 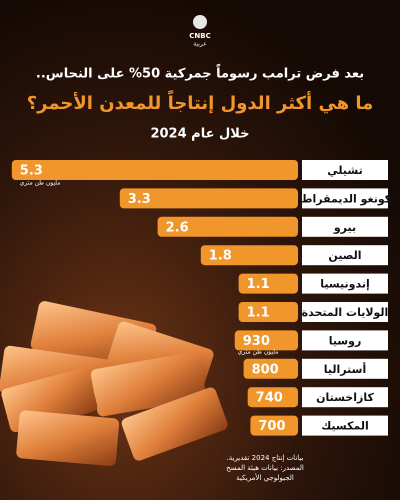 I want to click on category-label: الولايات المتحدة, so click(x=345, y=312).